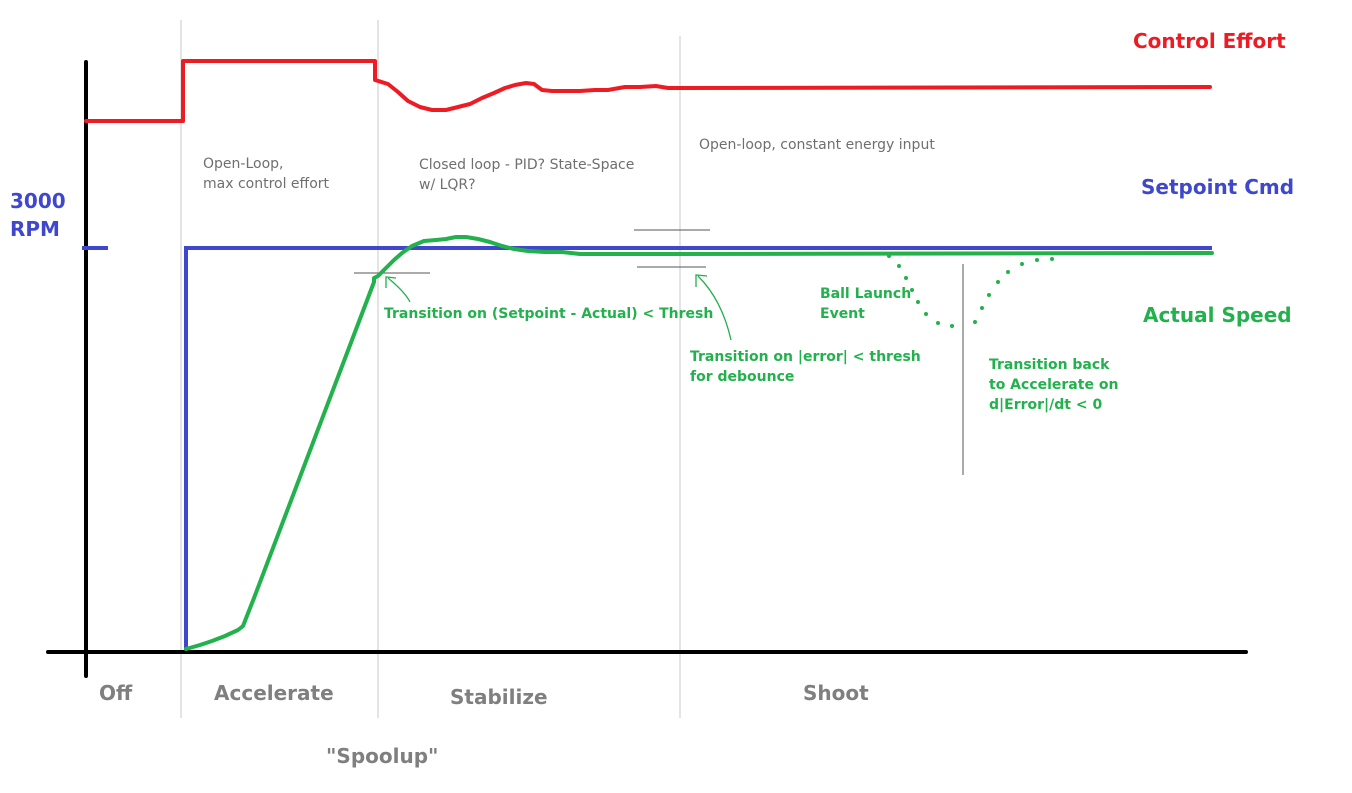  What do you see at coordinates (447, 185) in the screenshot?
I see `closed-loop-note-line2: w/ LQR?` at bounding box center [447, 185].